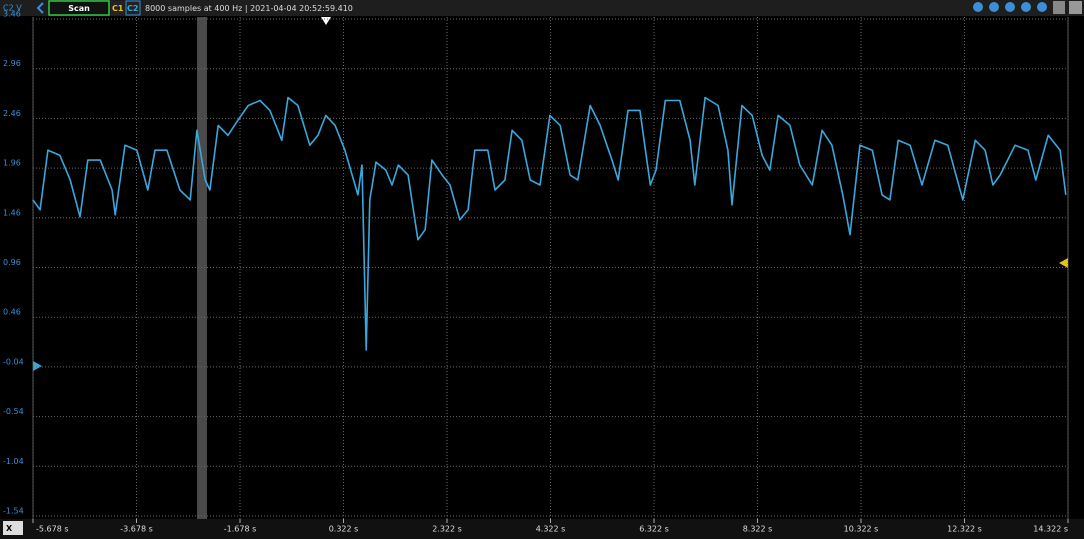 Image resolution: width=1084 pixels, height=539 pixels. I want to click on y-tick-label: 1.96, so click(12, 163).